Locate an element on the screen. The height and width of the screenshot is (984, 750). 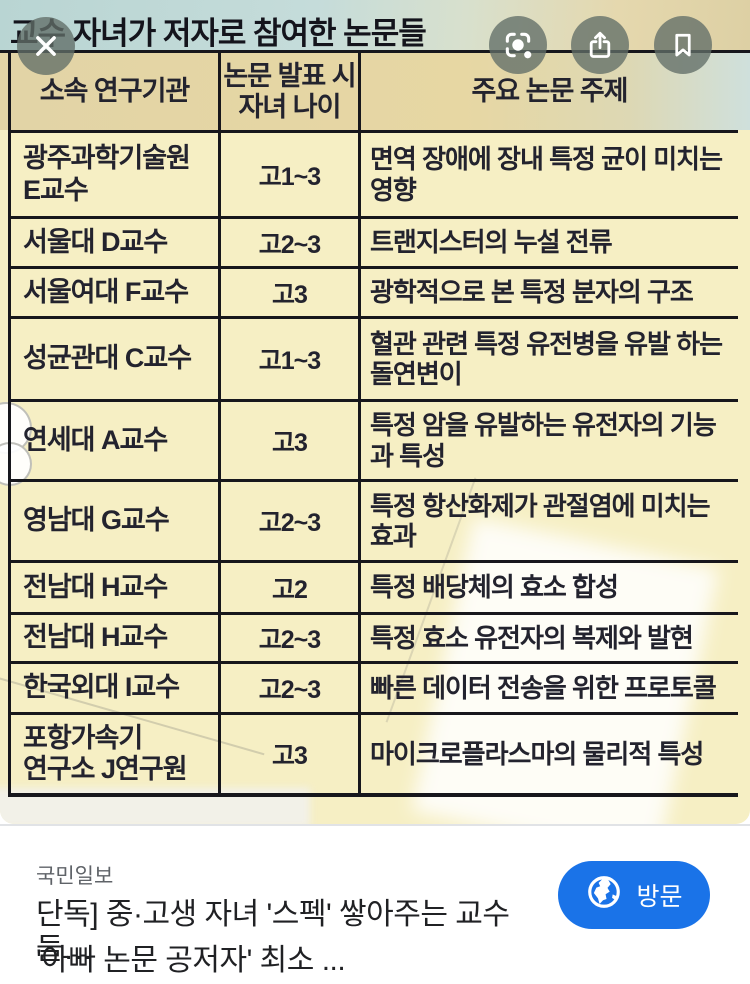
table-header-row: 소속 연구기관 논문 발표 시 자녀 나이 주요 논문 주제 is located at coordinates (374, 91).